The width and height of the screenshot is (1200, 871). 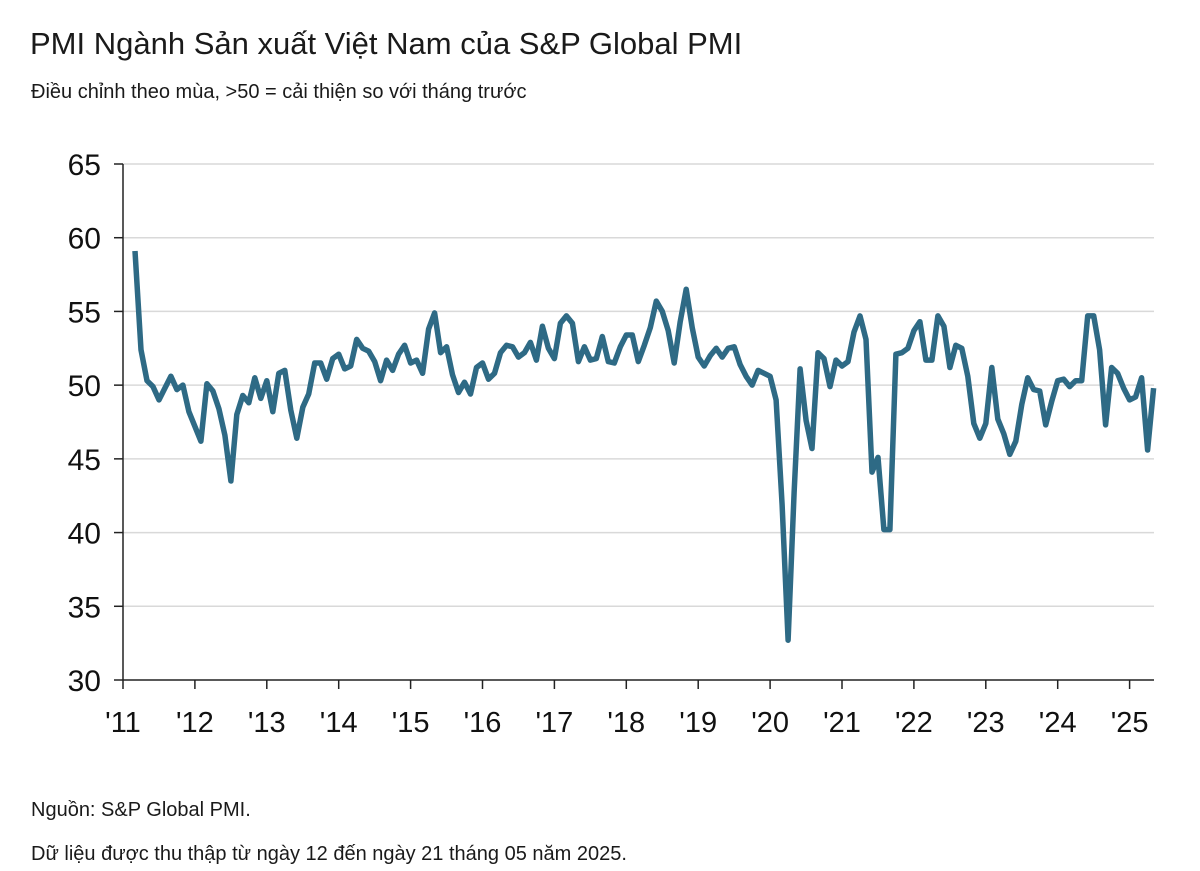 I want to click on y-tick-label-55: 55, so click(x=84, y=312).